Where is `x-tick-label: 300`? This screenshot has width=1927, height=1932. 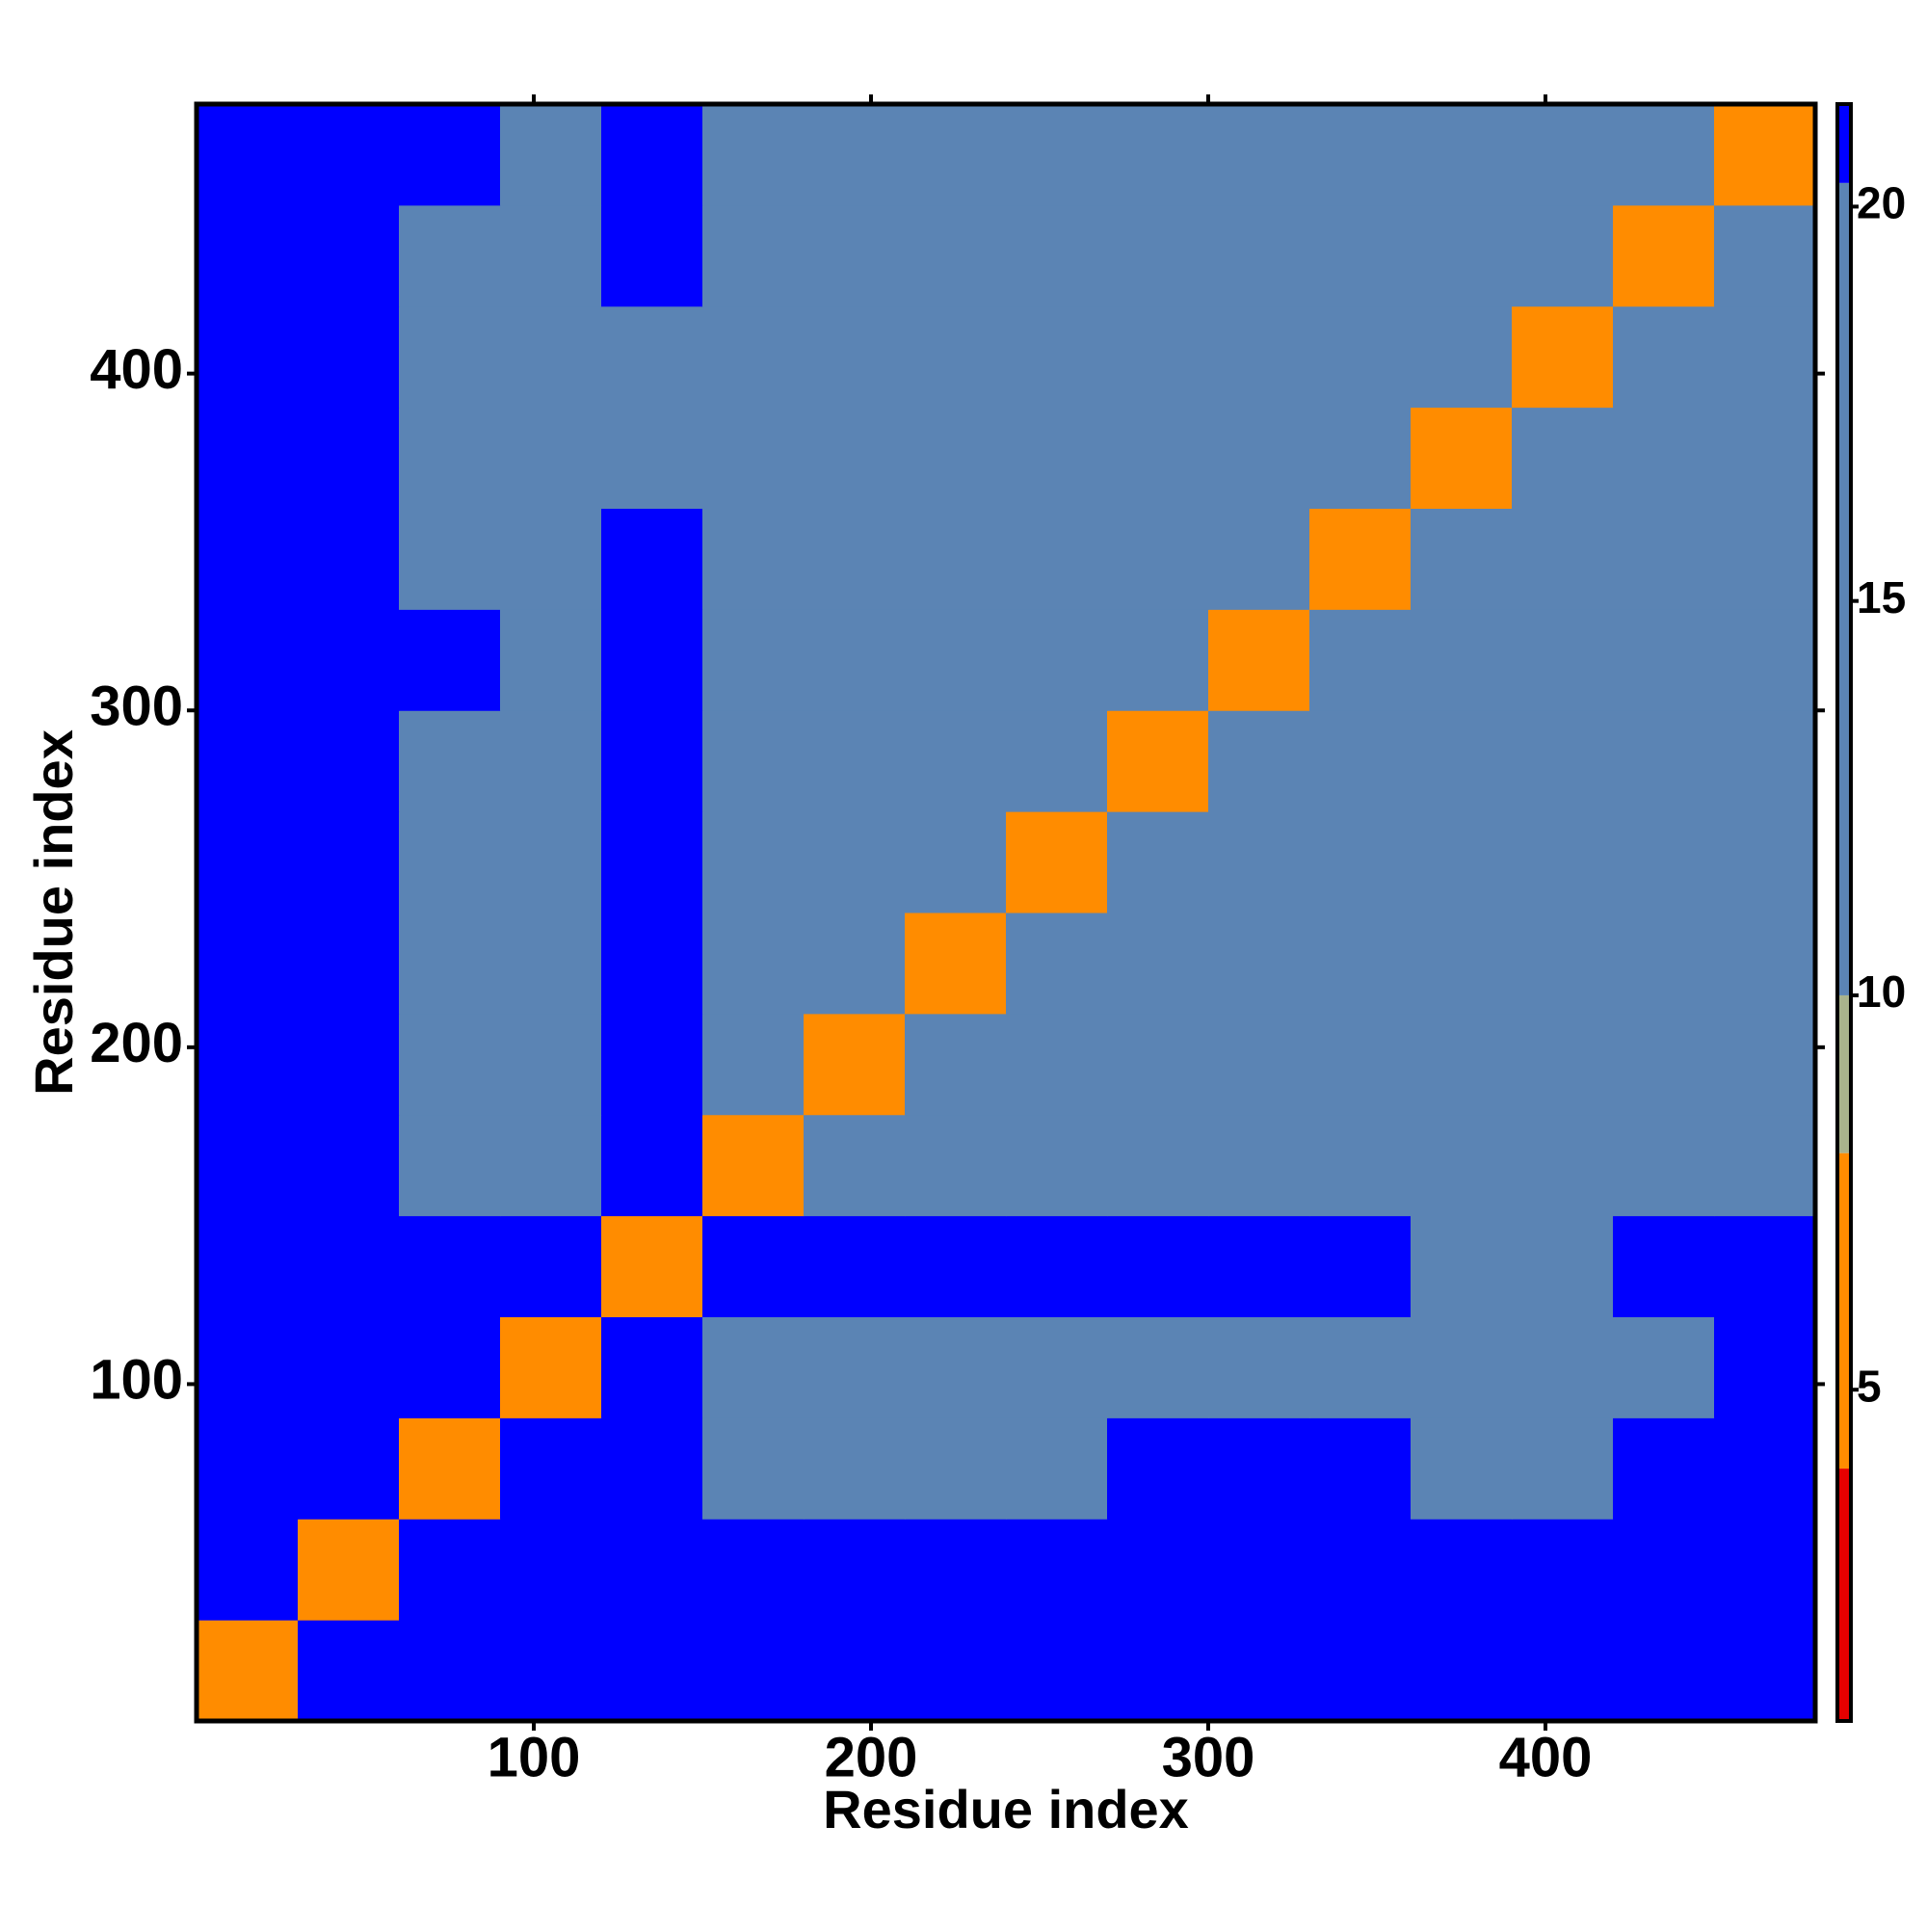 x-tick-label: 300 is located at coordinates (1208, 1757).